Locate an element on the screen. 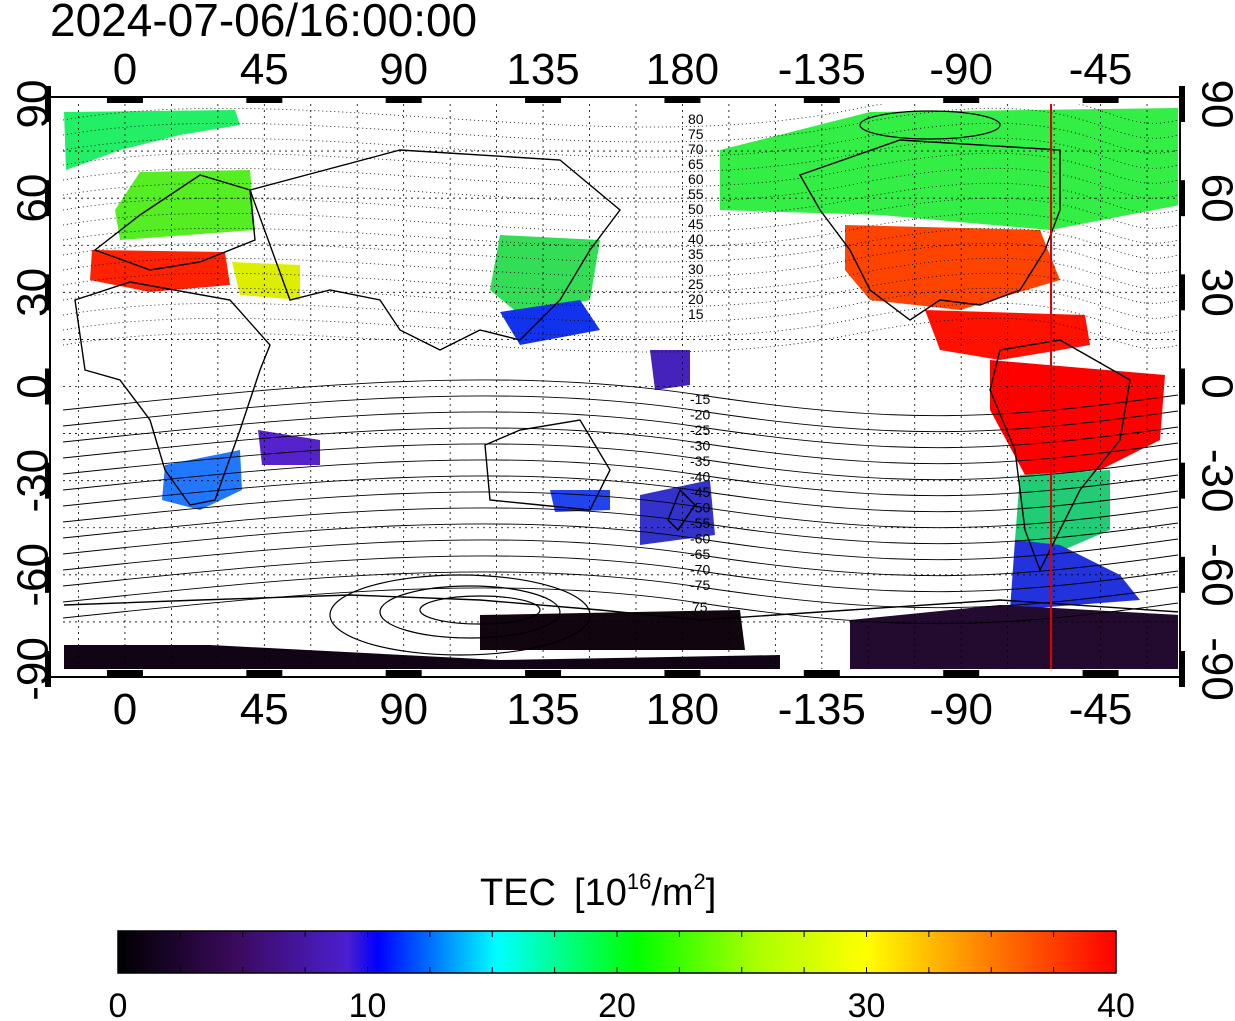  coast-north-america is located at coordinates (929, 230).